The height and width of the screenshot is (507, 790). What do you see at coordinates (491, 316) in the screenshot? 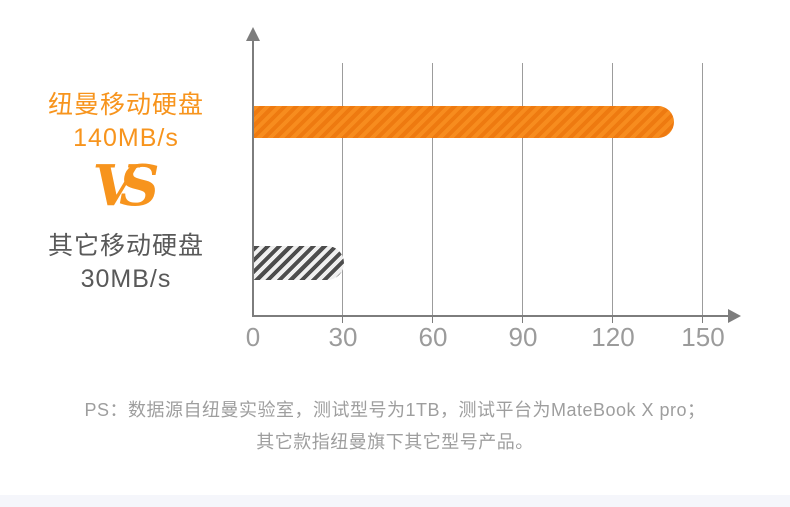
I see `x-axis-line` at bounding box center [491, 316].